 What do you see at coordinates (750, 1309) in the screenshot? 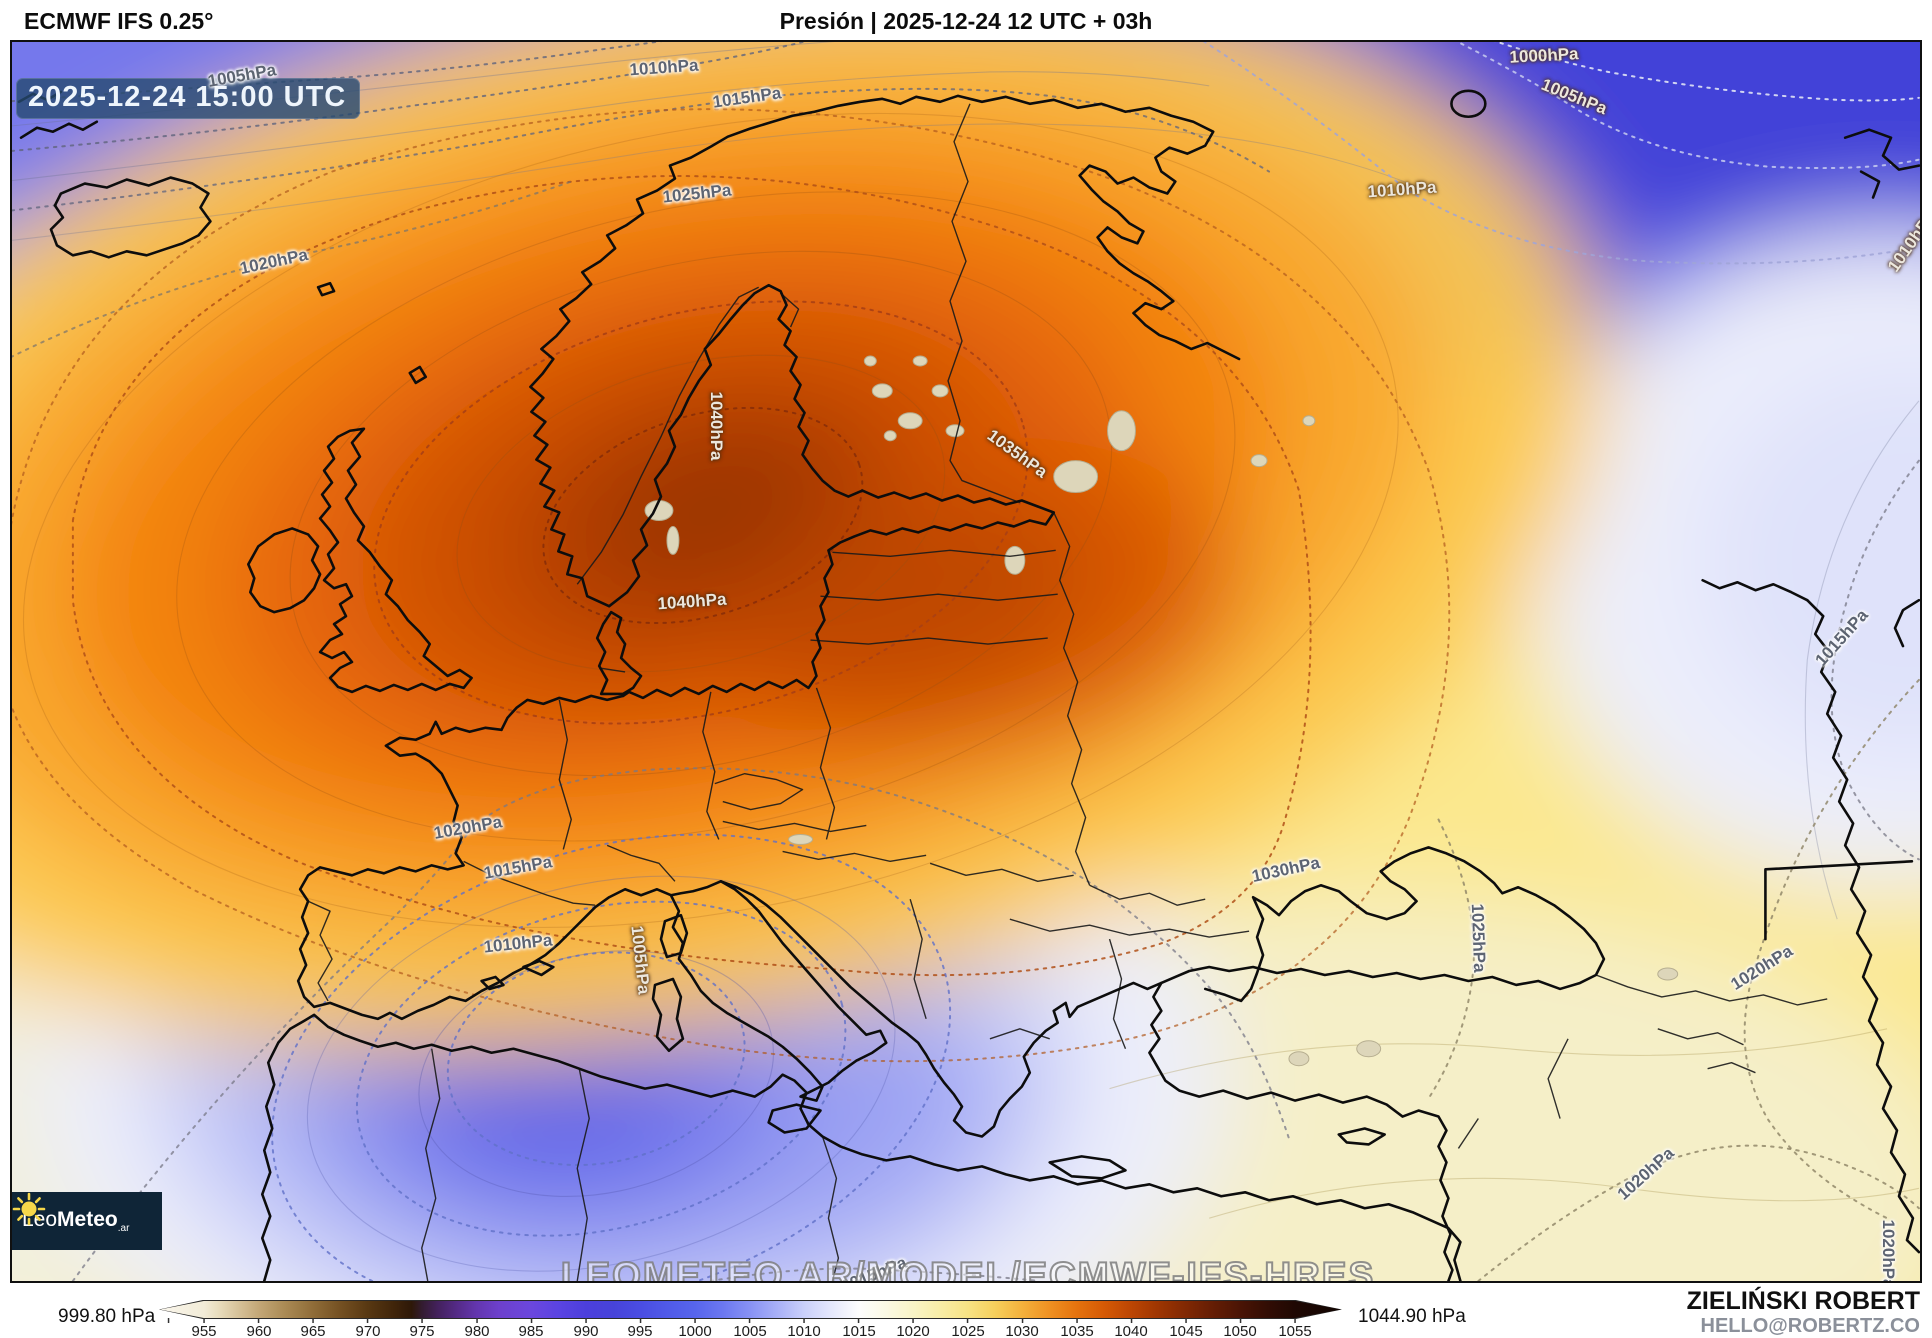
I see `pressure-colorbar` at bounding box center [750, 1309].